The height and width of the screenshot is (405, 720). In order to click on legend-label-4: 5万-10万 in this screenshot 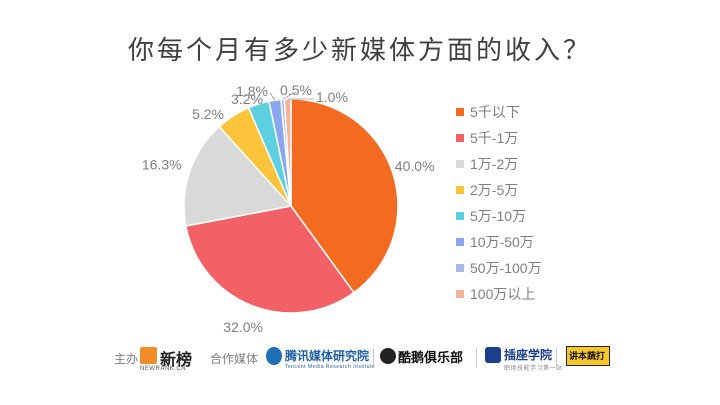, I will do `click(498, 216)`.